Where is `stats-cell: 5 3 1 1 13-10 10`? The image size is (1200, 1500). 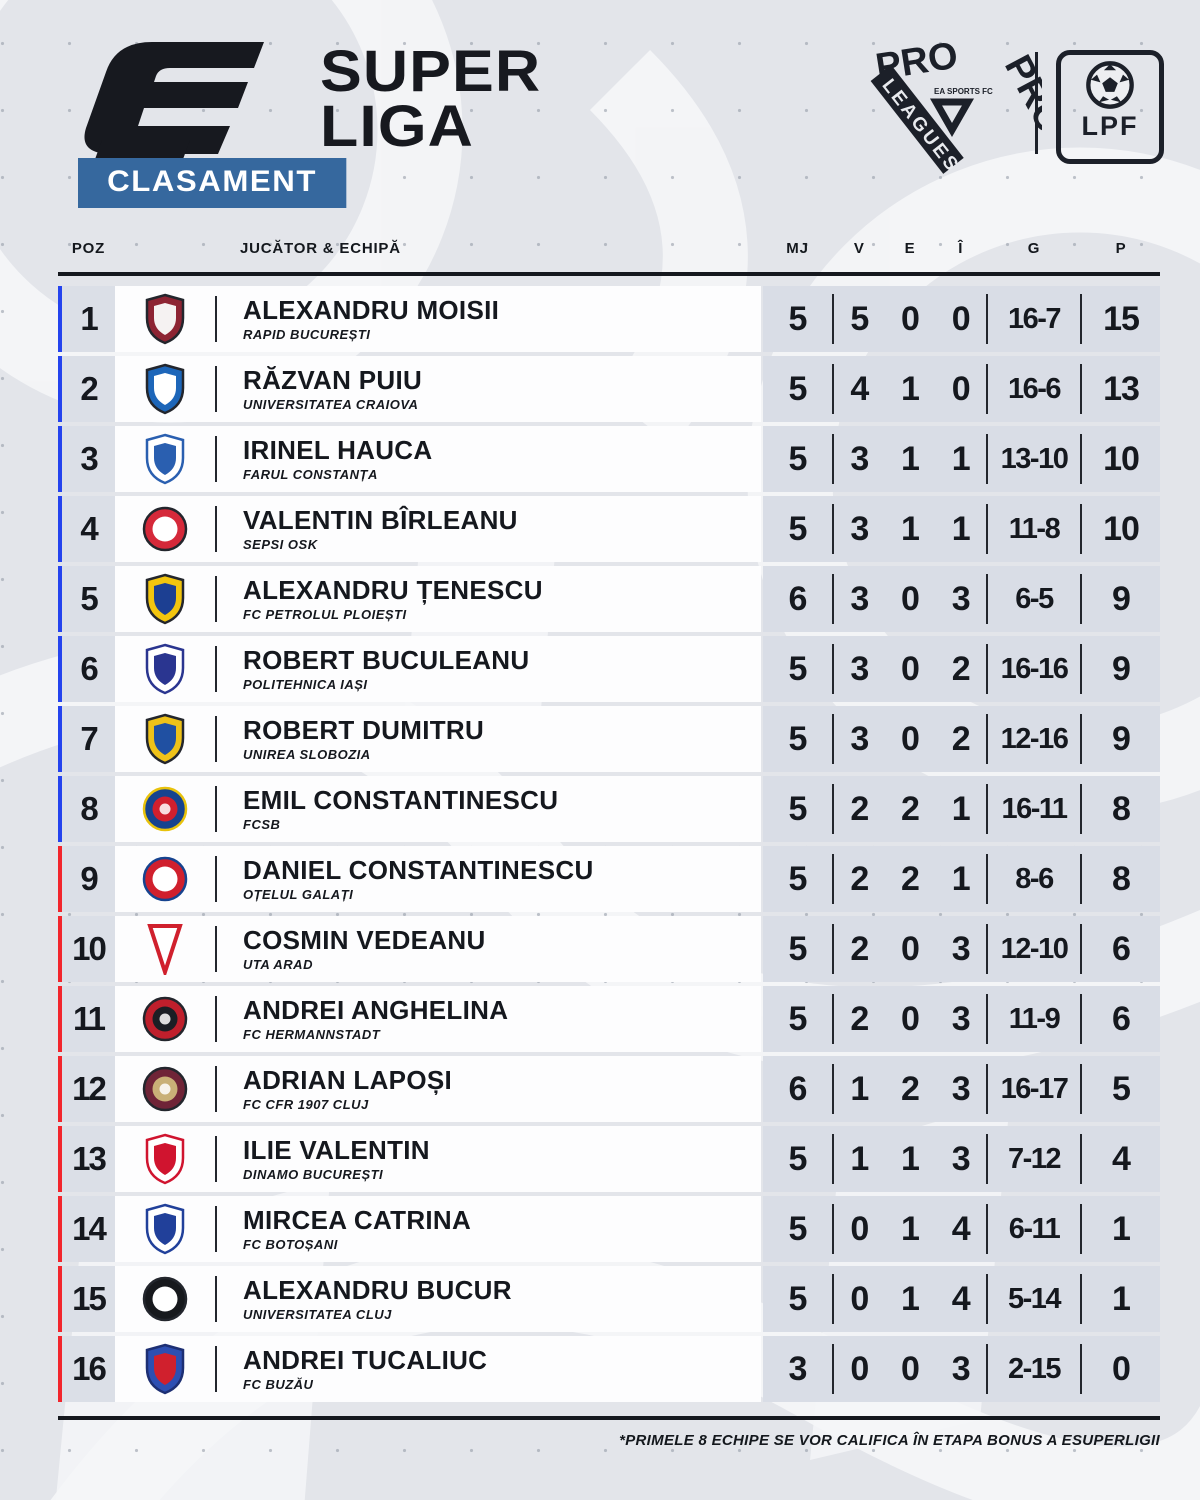
stats-cell: 5 3 1 1 13-10 10 is located at coordinates (961, 459).